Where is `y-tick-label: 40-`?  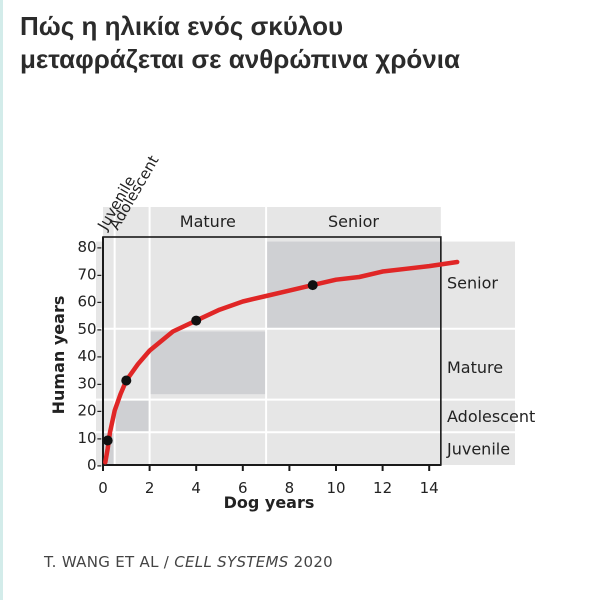 y-tick-label: 40- is located at coordinates (90, 356).